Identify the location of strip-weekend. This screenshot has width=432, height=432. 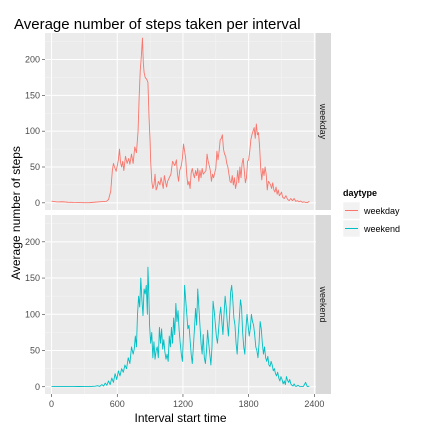
(323, 304).